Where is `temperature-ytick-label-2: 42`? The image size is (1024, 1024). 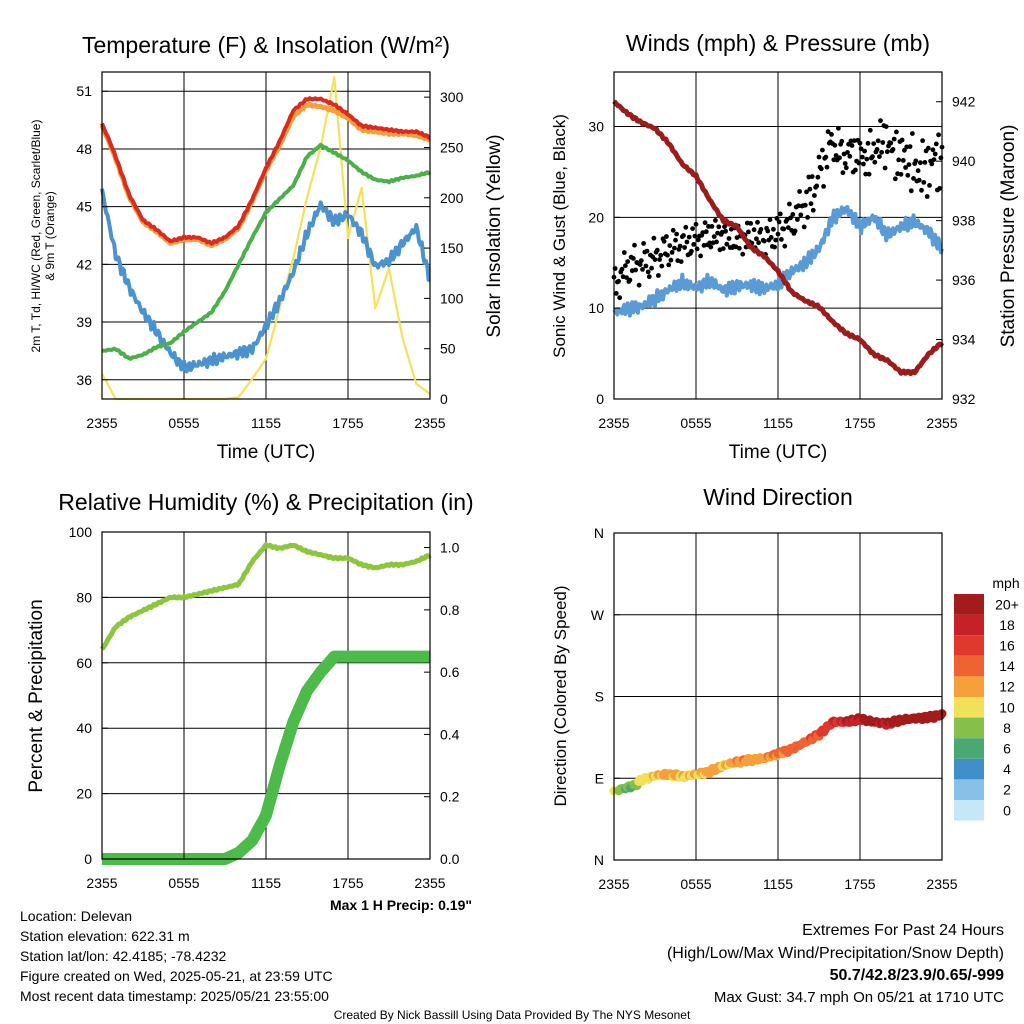 temperature-ytick-label-2: 42 is located at coordinates (84, 264).